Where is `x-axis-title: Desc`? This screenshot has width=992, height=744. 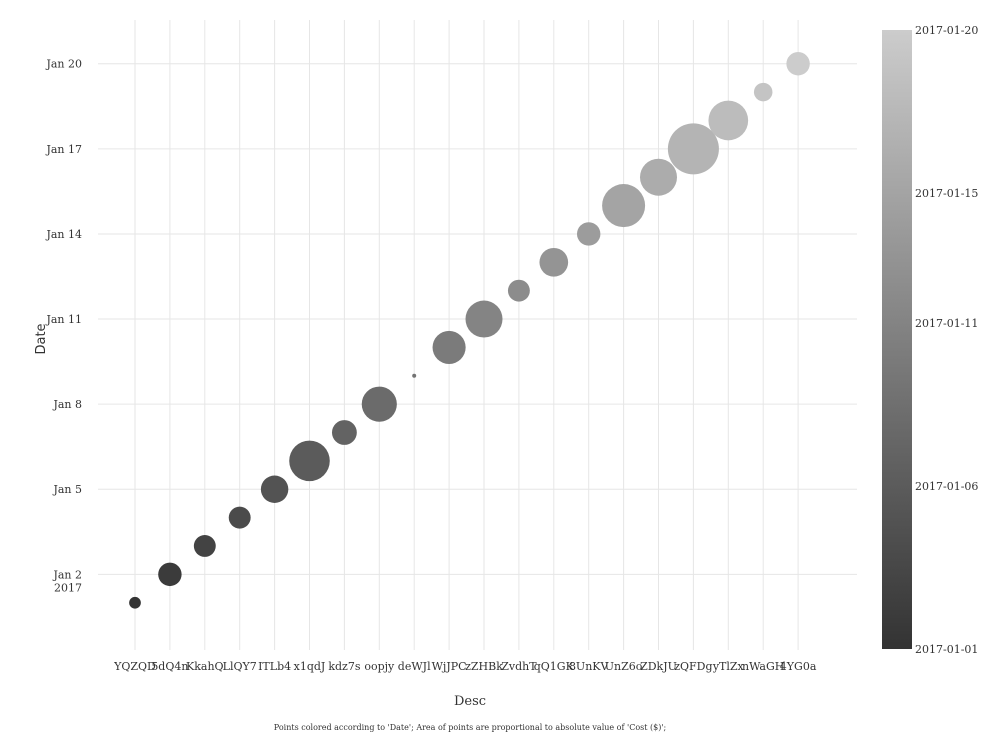
x-axis-title: Desc is located at coordinates (470, 701).